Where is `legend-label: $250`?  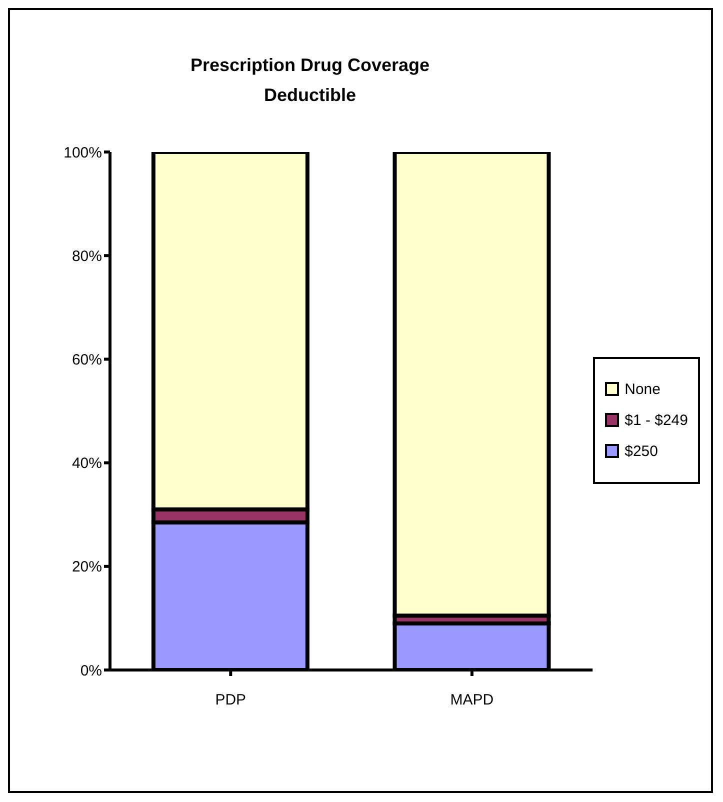 legend-label: $250 is located at coordinates (641, 451).